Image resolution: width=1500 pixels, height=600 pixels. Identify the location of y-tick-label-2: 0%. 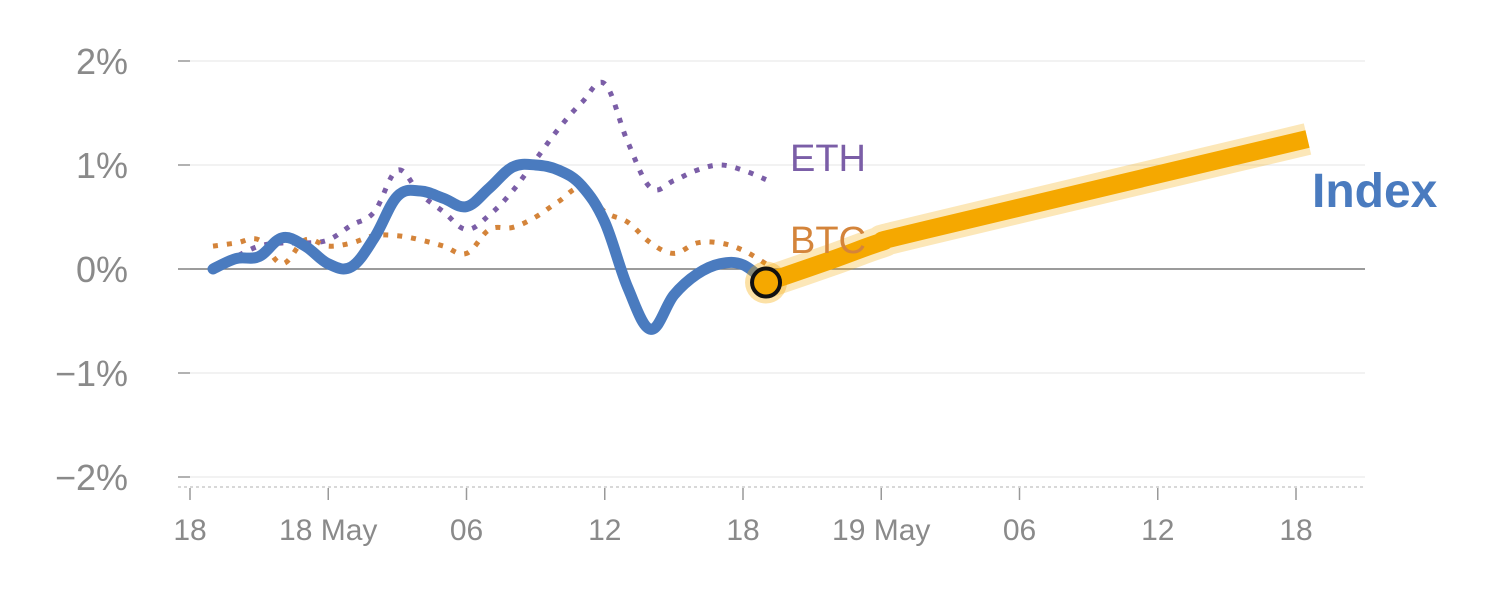
(102, 269).